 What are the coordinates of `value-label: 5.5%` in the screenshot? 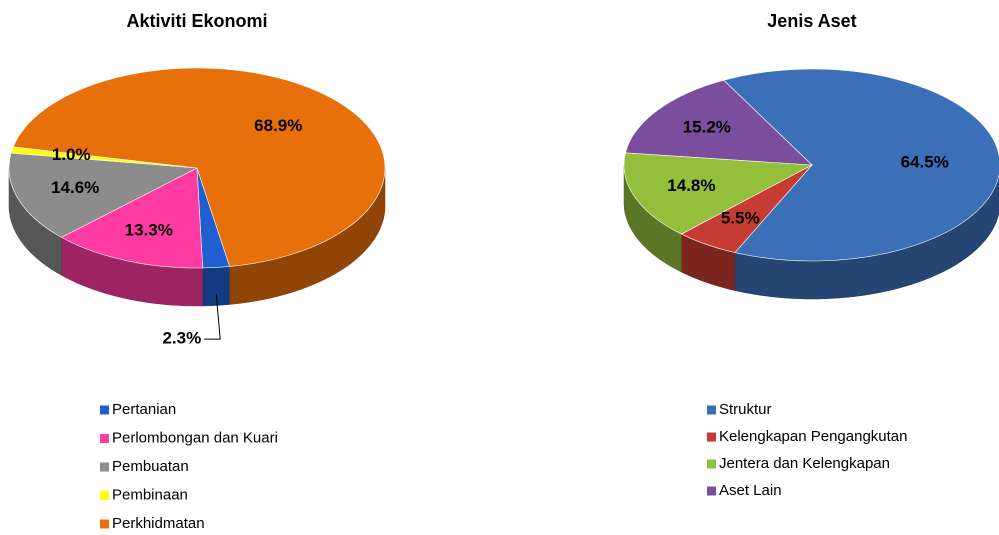 It's located at (740, 218).